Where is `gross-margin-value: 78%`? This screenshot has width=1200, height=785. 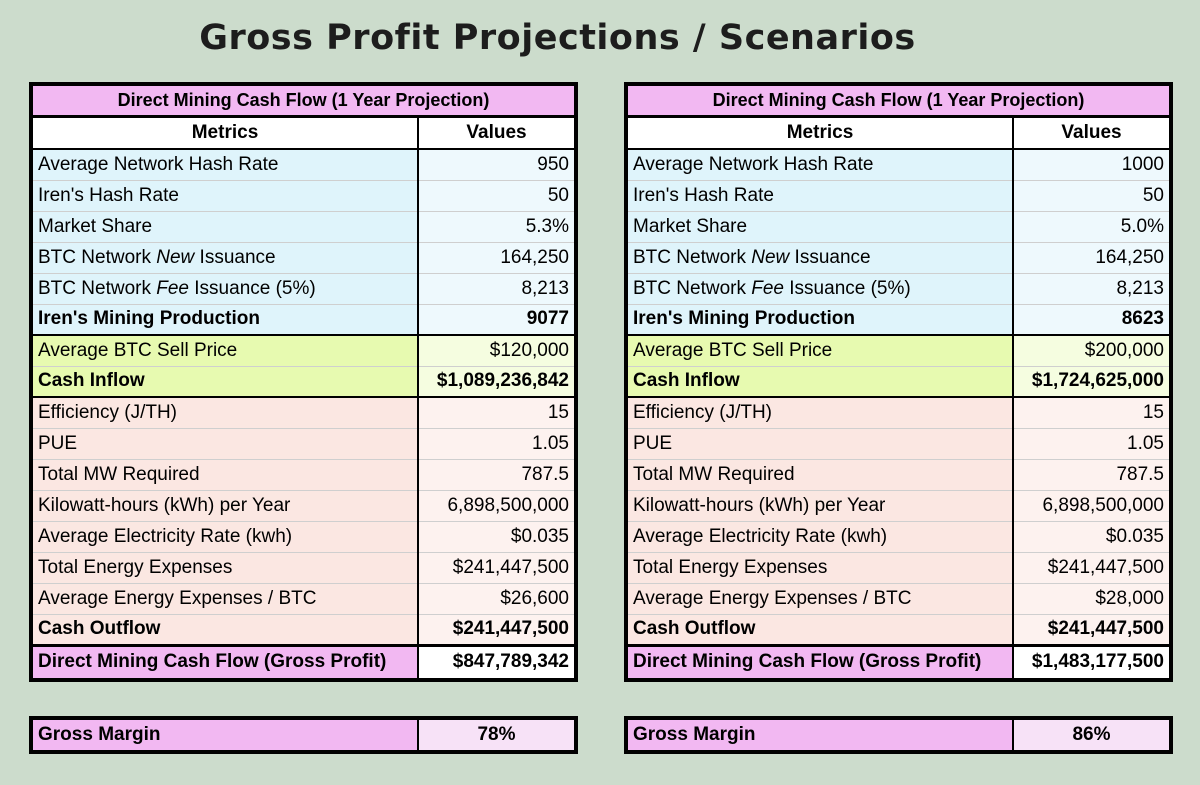 gross-margin-value: 78% is located at coordinates (497, 735).